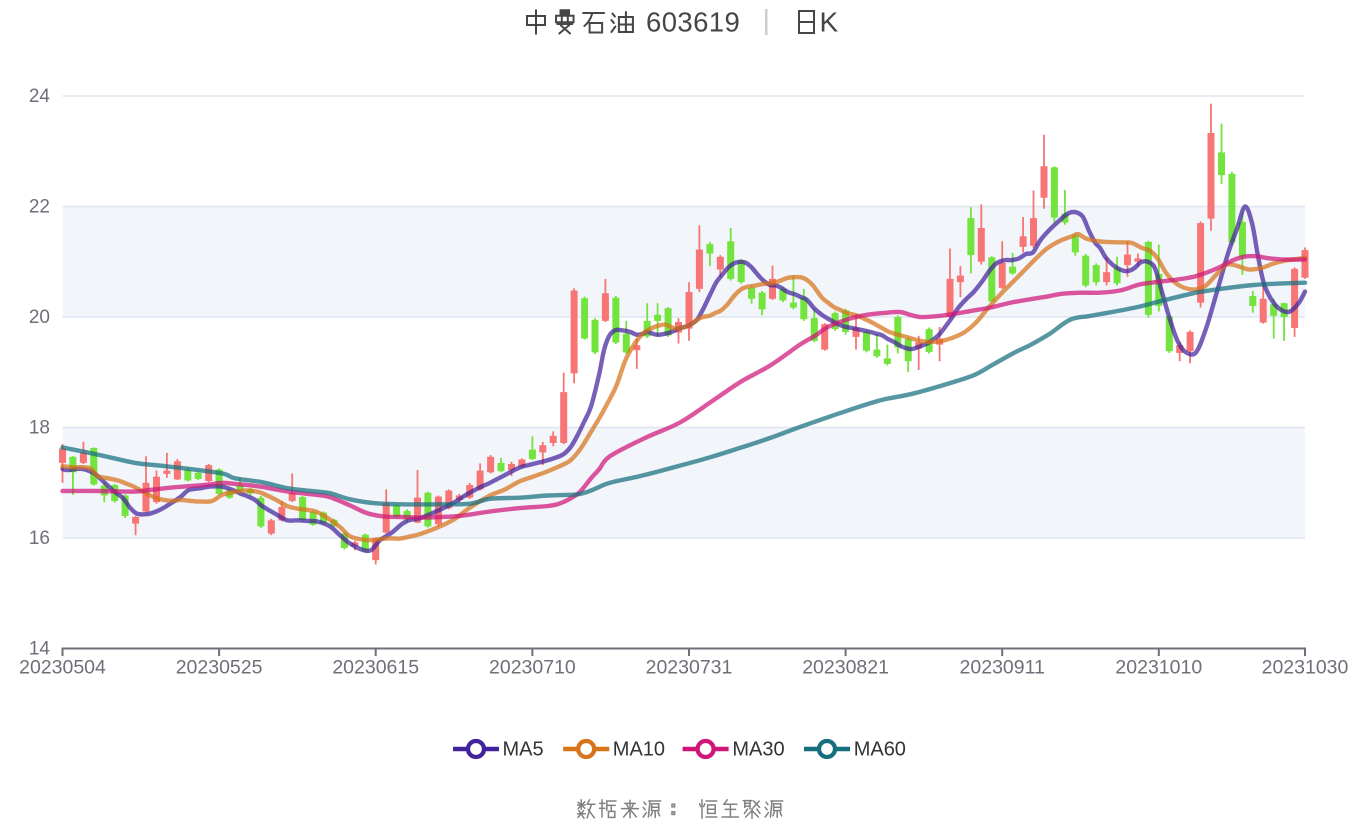  Describe the element at coordinates (40, 648) in the screenshot. I see `svg-text: 14` at that location.